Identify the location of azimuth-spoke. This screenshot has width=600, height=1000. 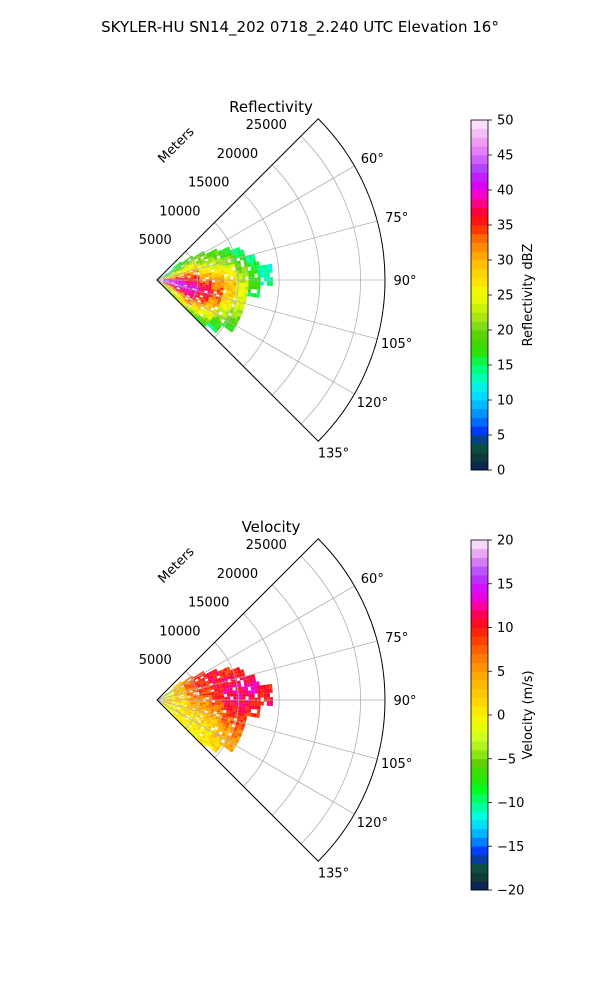
(267, 729).